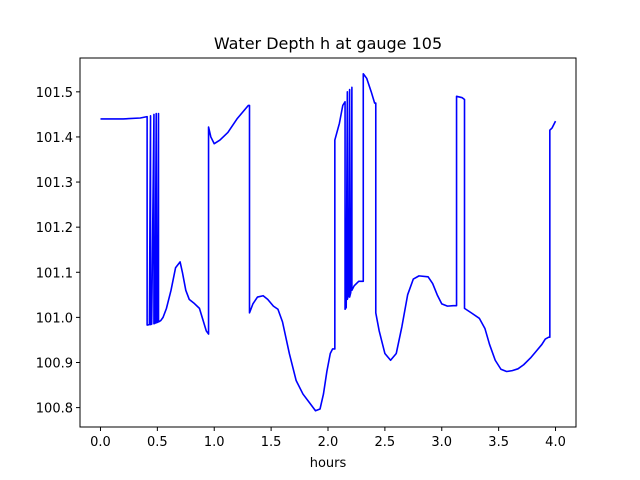  Describe the element at coordinates (54, 228) in the screenshot. I see `y-tick-label: 101.2` at that location.